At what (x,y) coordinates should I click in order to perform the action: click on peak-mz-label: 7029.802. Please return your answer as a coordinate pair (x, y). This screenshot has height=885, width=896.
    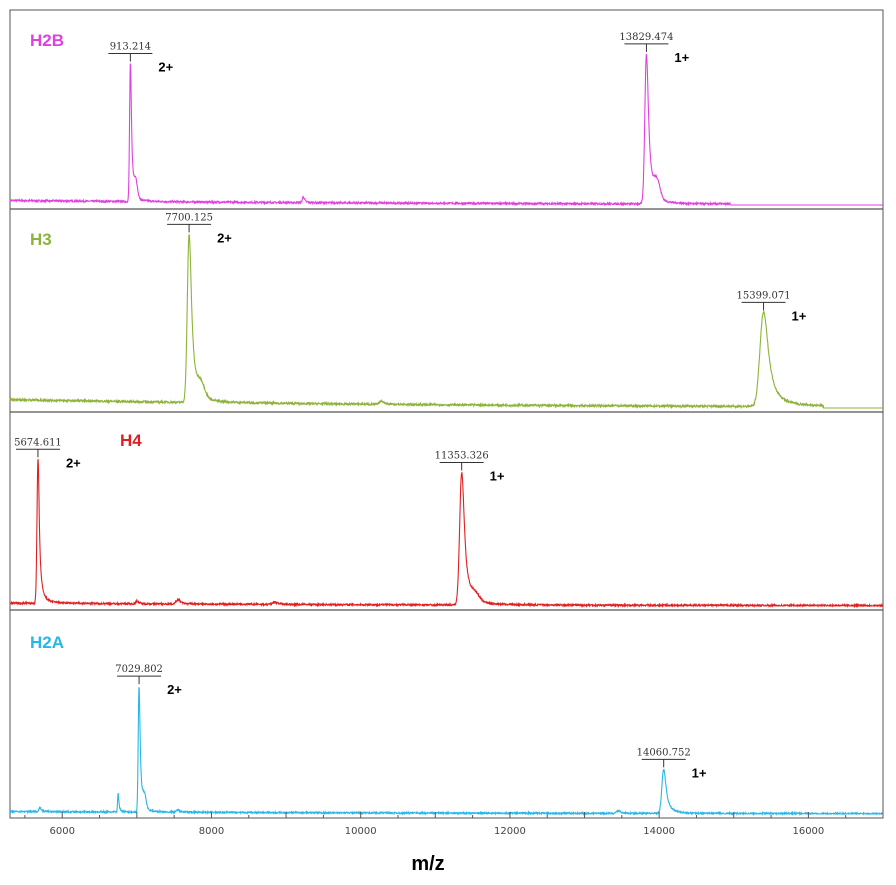
    Looking at the image, I should click on (139, 669).